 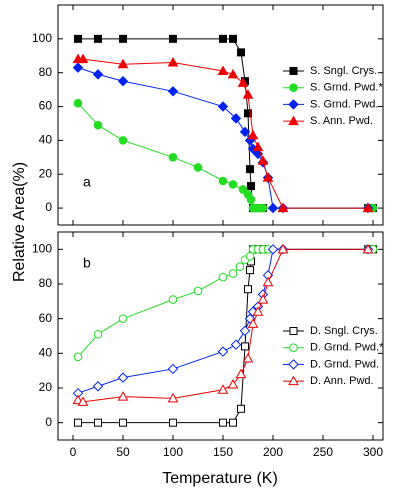 What do you see at coordinates (342, 381) in the screenshot?
I see `legend-label: D. Ann. Pwd.` at bounding box center [342, 381].